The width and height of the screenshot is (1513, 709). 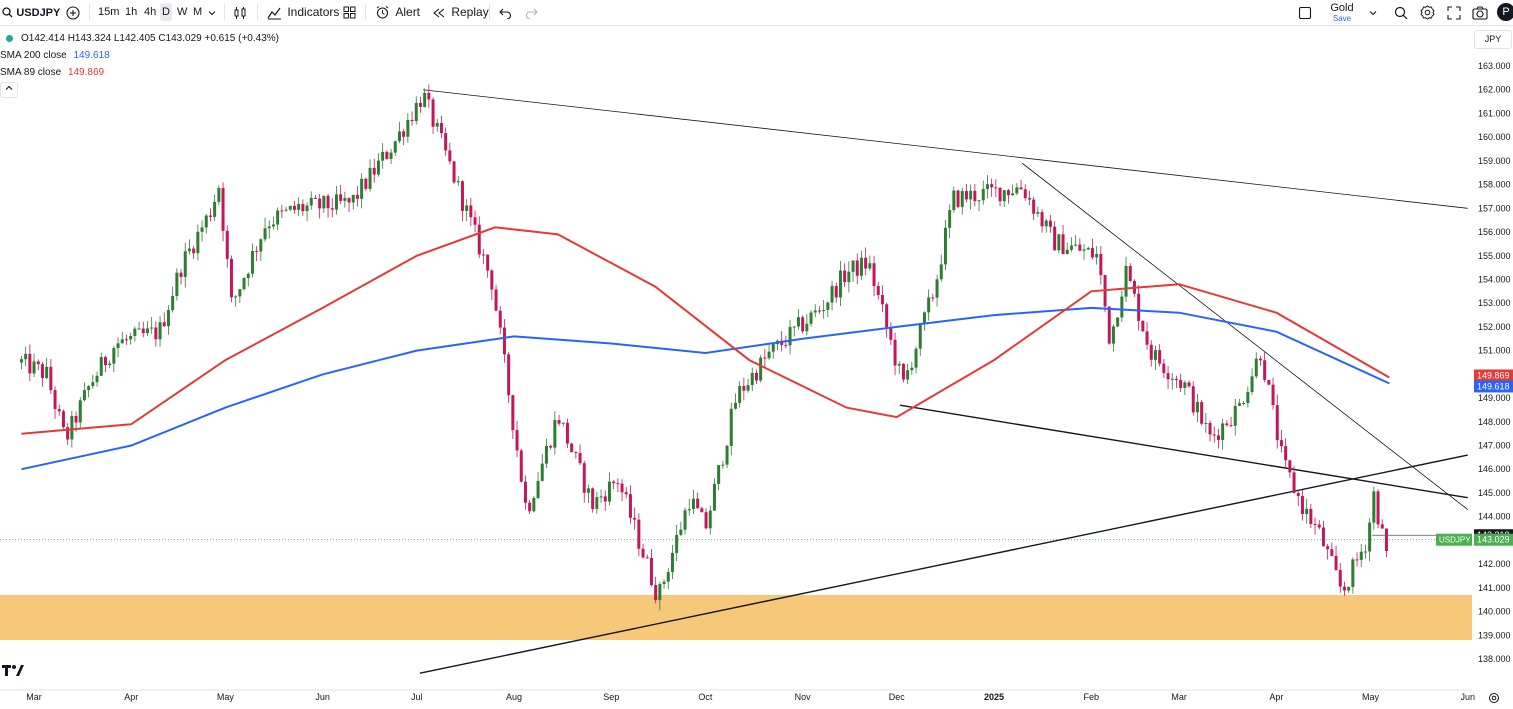 What do you see at coordinates (397, 12) in the screenshot?
I see `alert-button: Alert` at bounding box center [397, 12].